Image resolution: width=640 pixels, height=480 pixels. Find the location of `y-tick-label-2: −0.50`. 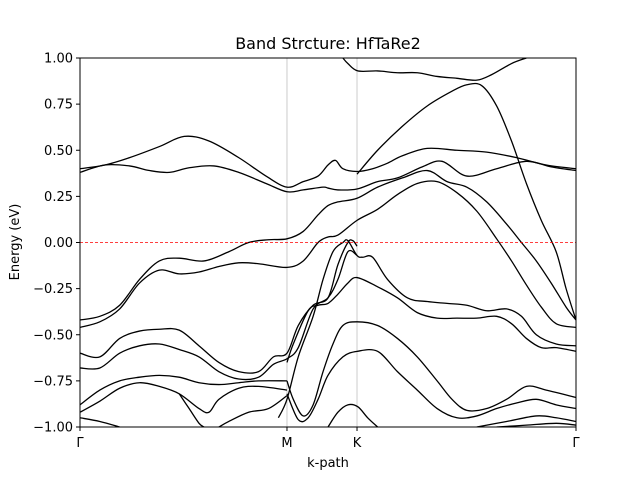

y-tick-label-2: −0.50 is located at coordinates (53, 335).